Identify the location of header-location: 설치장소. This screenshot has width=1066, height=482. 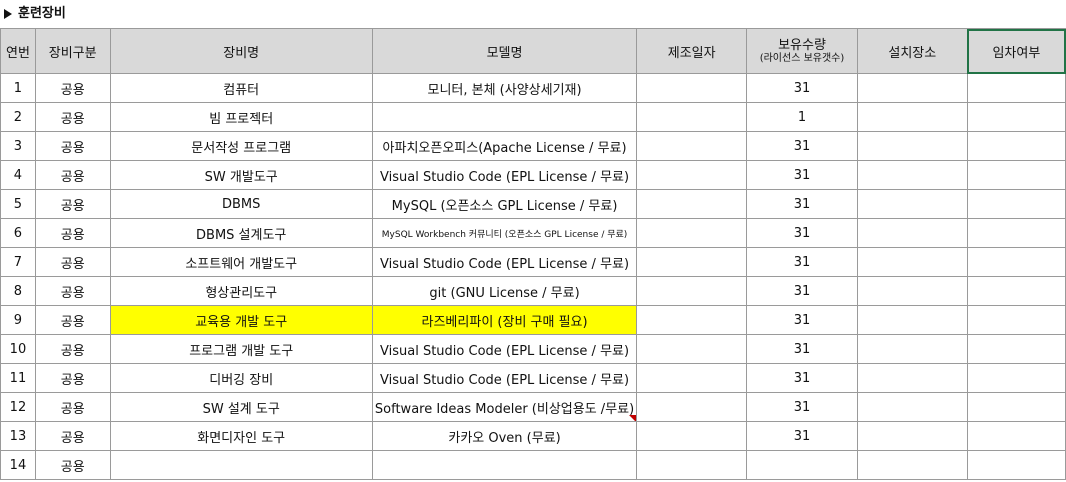
(912, 51).